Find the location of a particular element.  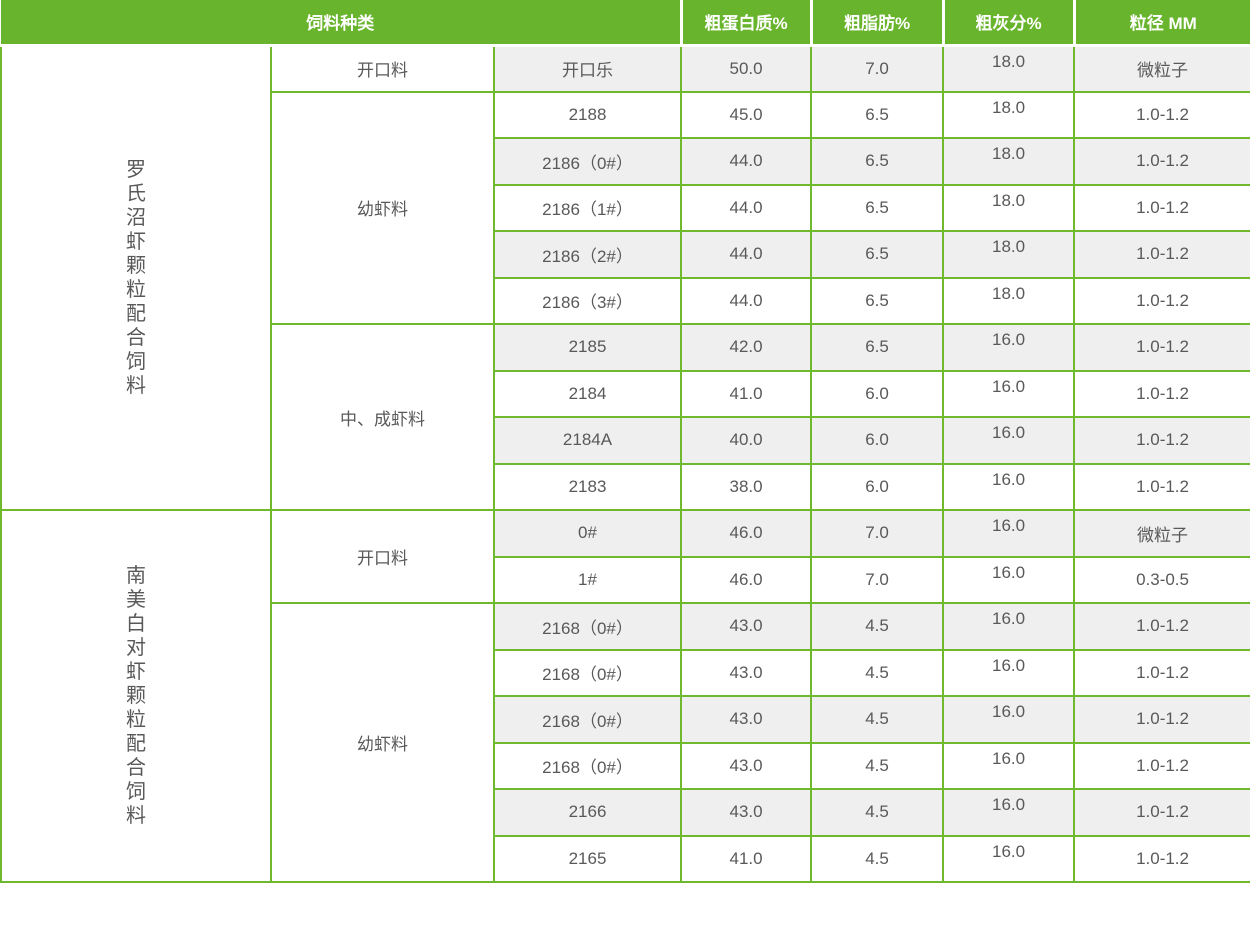

protein-cell: 42.0 is located at coordinates (746, 347).